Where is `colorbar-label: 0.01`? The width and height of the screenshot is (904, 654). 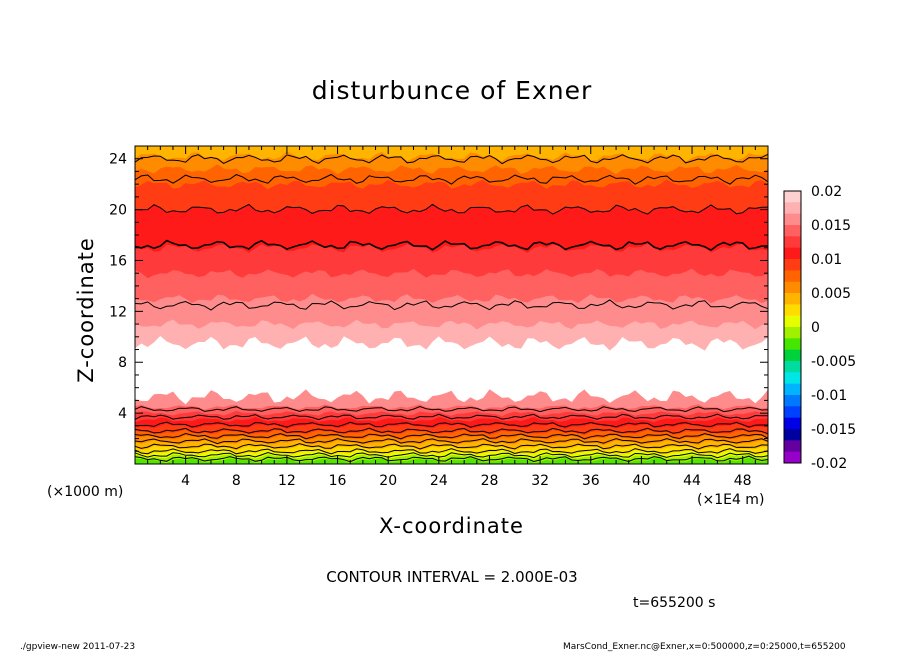 colorbar-label: 0.01 is located at coordinates (826, 260).